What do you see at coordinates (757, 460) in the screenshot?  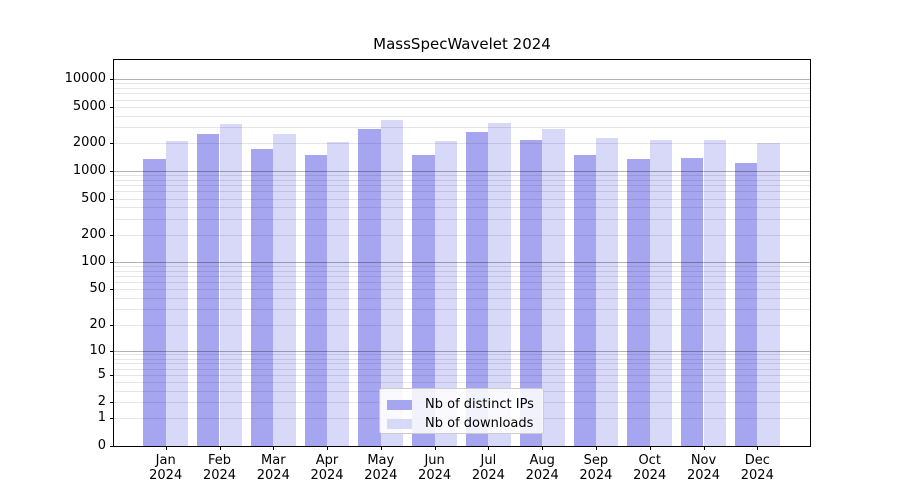 I see `x-tick-month: Dec` at bounding box center [757, 460].